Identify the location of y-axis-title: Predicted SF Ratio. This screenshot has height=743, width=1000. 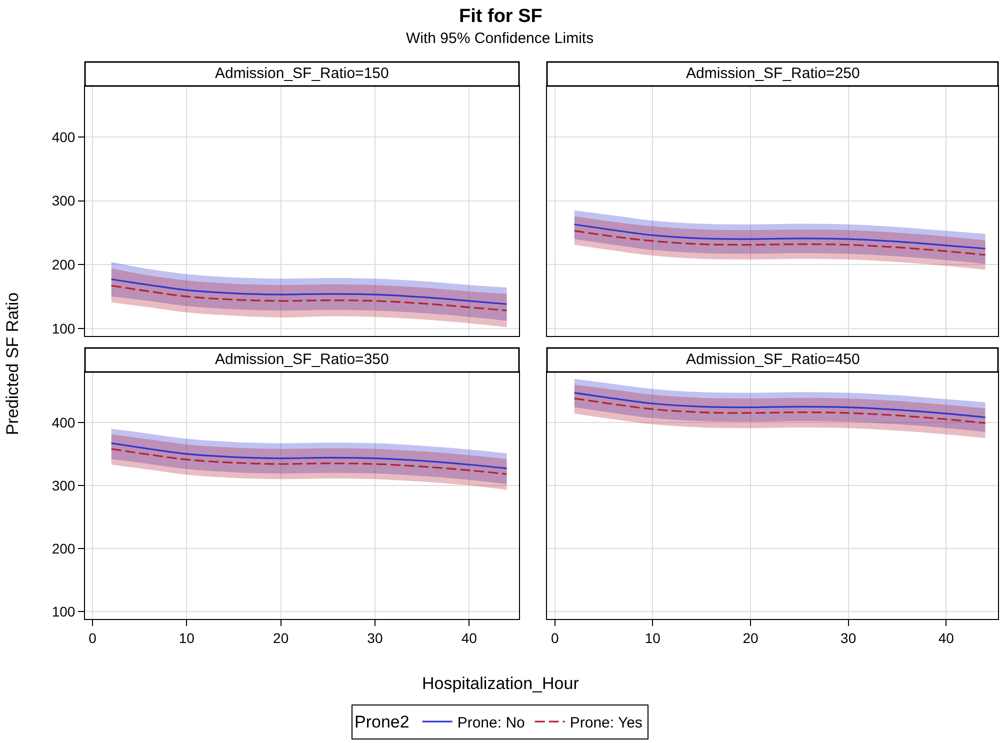
(12, 364).